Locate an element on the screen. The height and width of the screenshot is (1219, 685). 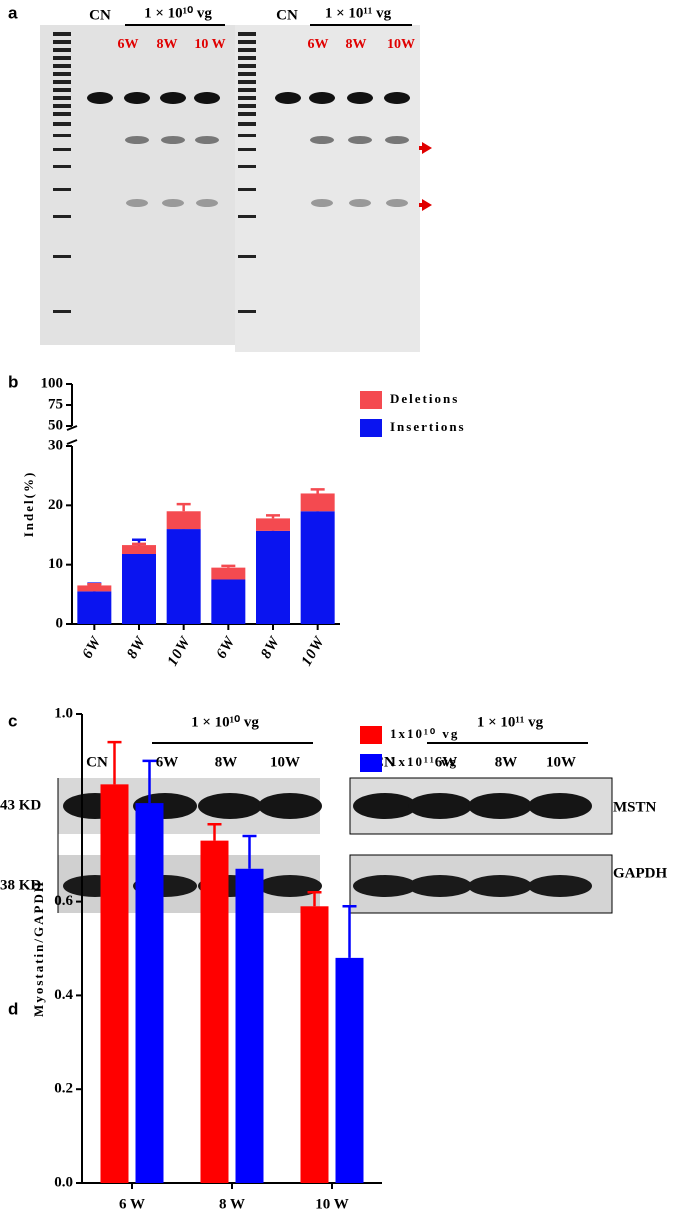
y-tick-label: 0.2 is located at coordinates (63, 1089).